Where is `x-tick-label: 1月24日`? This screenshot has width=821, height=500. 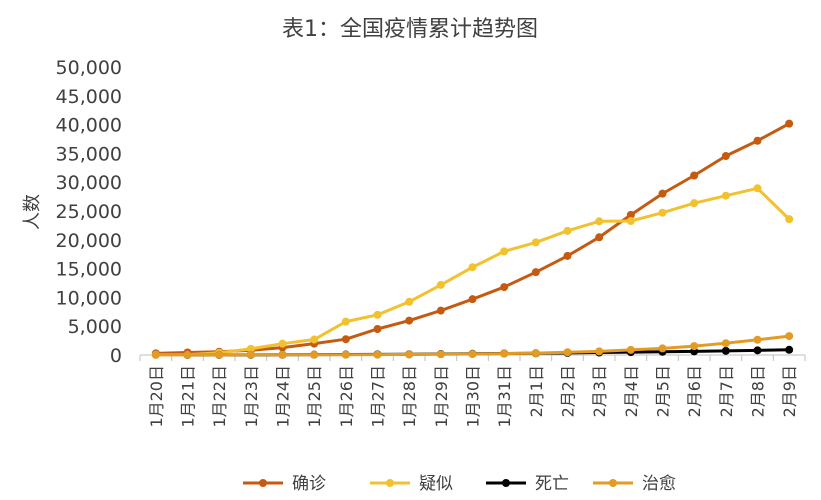 x-tick-label: 1月24日 is located at coordinates (283, 396).